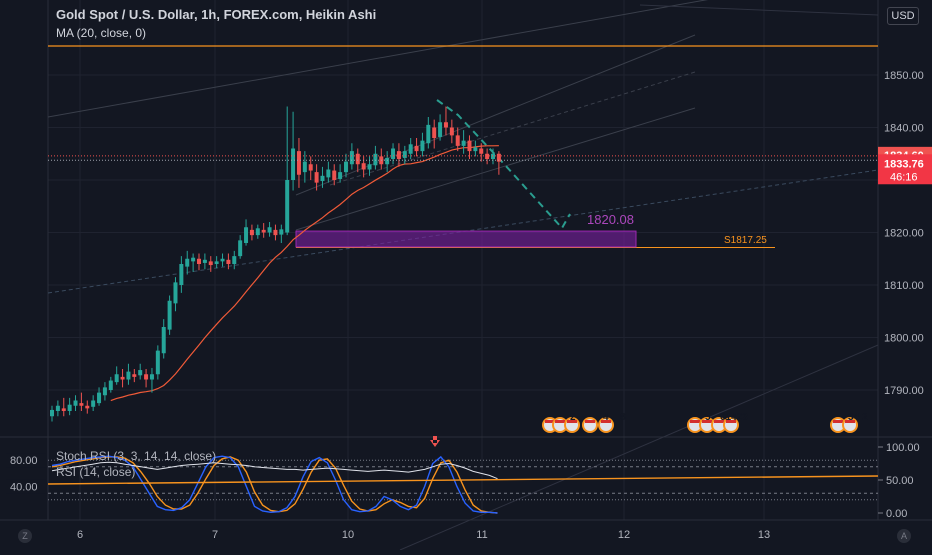 This screenshot has height=555, width=932. Describe the element at coordinates (136, 456) in the screenshot. I see `stoch-rsi-legend: Stoch RSI (3, 3, 14, 14, close)` at that location.